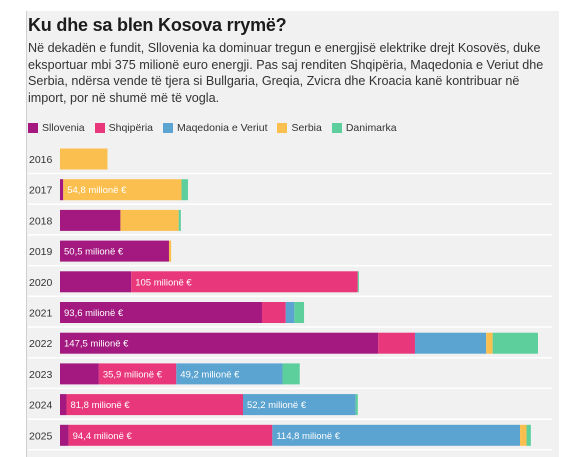  I want to click on legend-label: Sllovenia, so click(63, 128).